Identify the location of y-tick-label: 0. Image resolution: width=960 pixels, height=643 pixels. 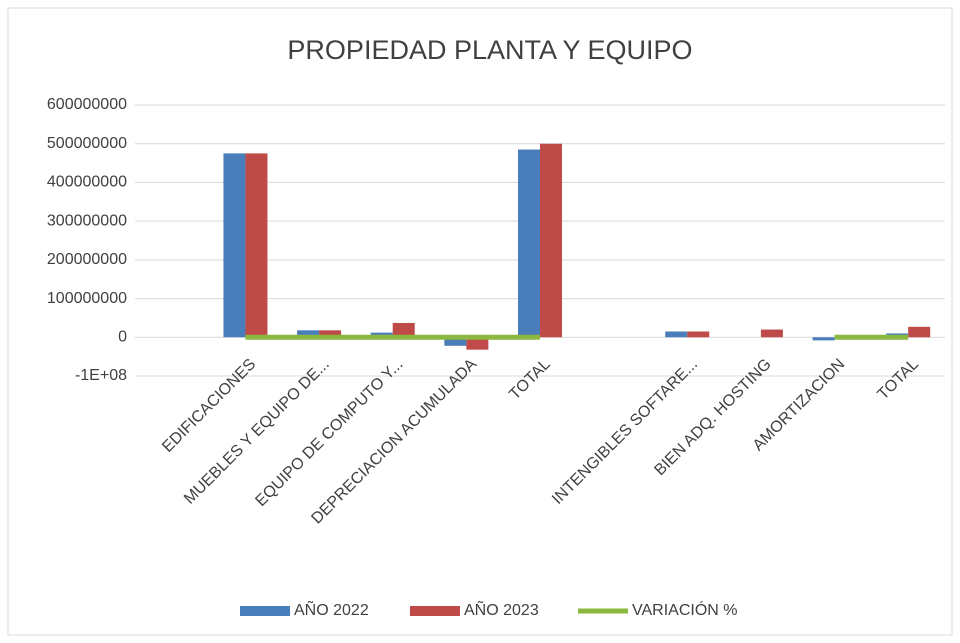
(122, 337).